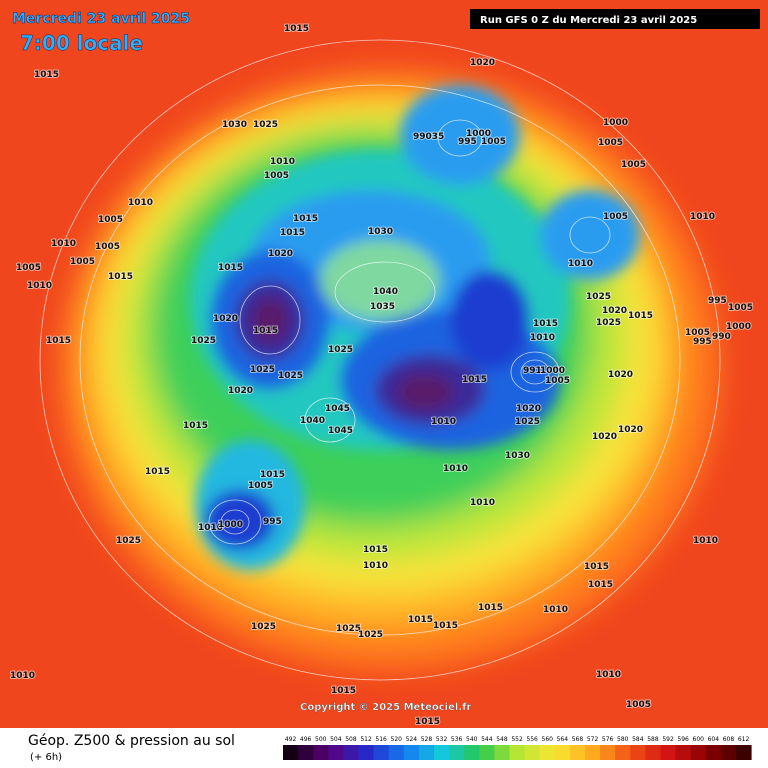  Describe the element at coordinates (744, 739) in the screenshot. I see `colorbar-tick-label: 612` at that location.